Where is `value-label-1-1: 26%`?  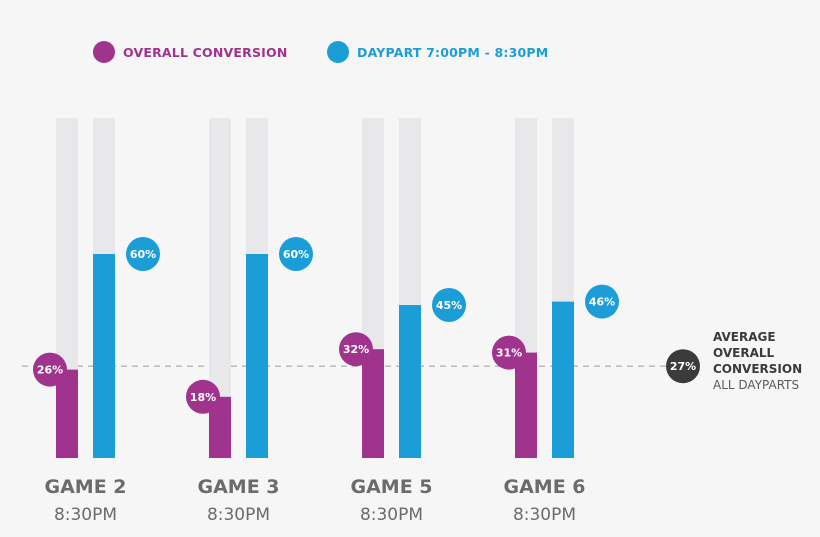 value-label-1-1: 26% is located at coordinates (50, 370).